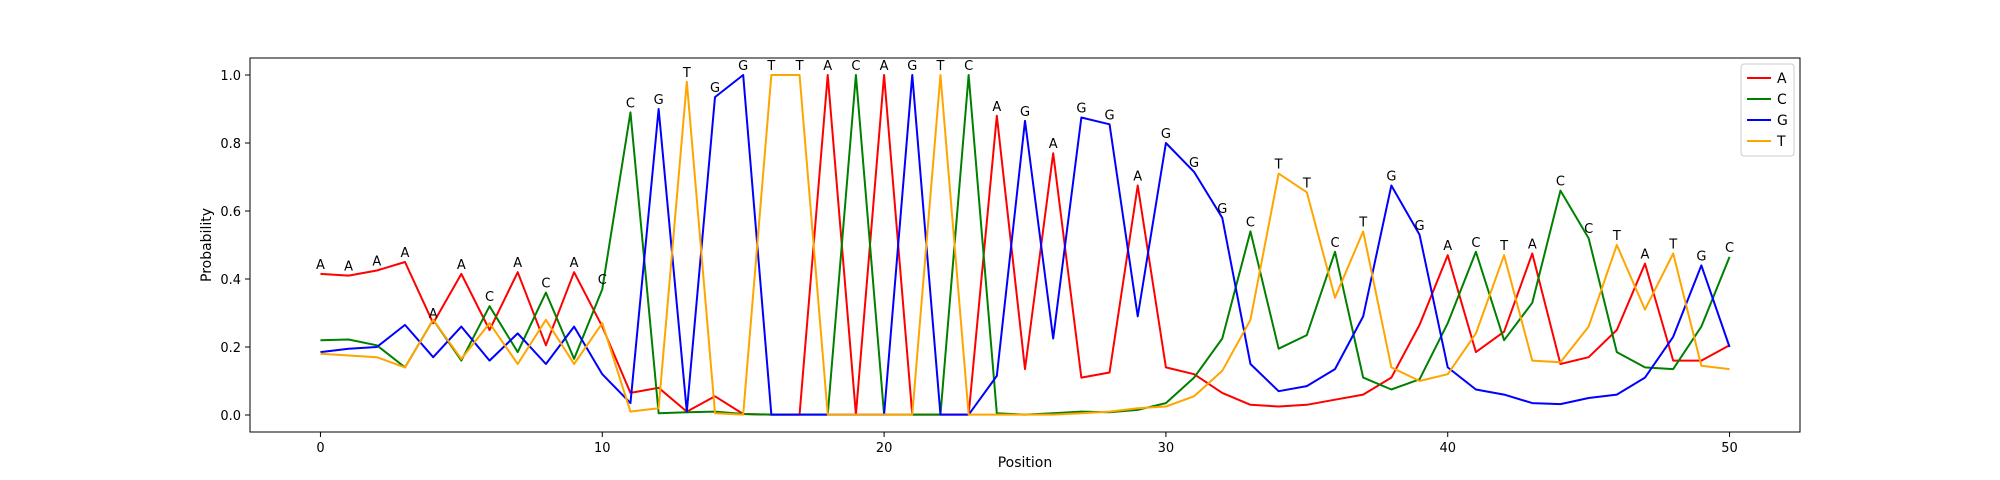 This screenshot has width=2000, height=480. What do you see at coordinates (1503, 246) in the screenshot?
I see `data-label-42: T` at bounding box center [1503, 246].